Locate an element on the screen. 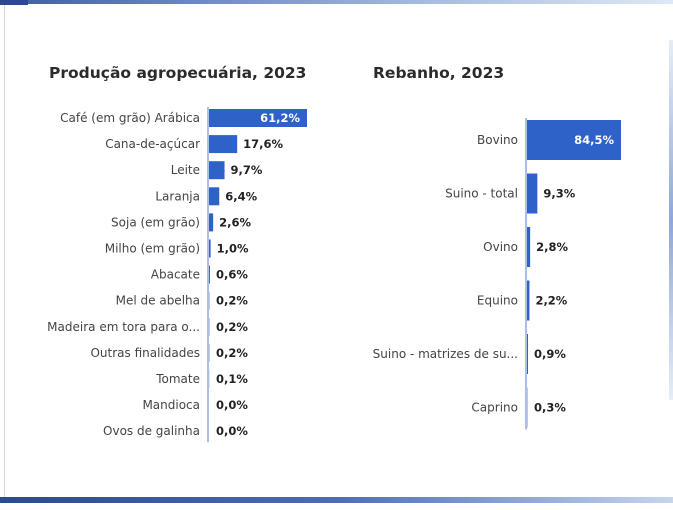 This screenshot has height=510, width=673. data-label-rebanho: 0,3% is located at coordinates (550, 408).